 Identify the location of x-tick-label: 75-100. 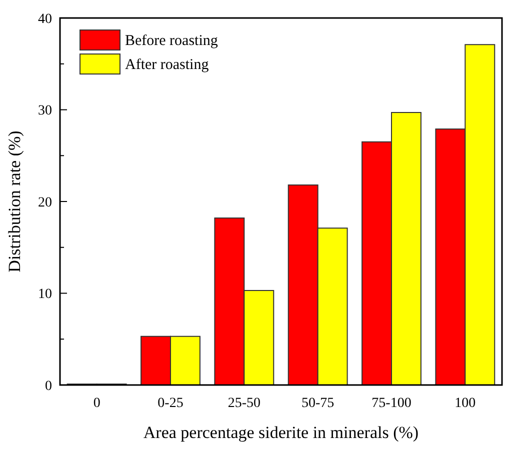
(392, 403).